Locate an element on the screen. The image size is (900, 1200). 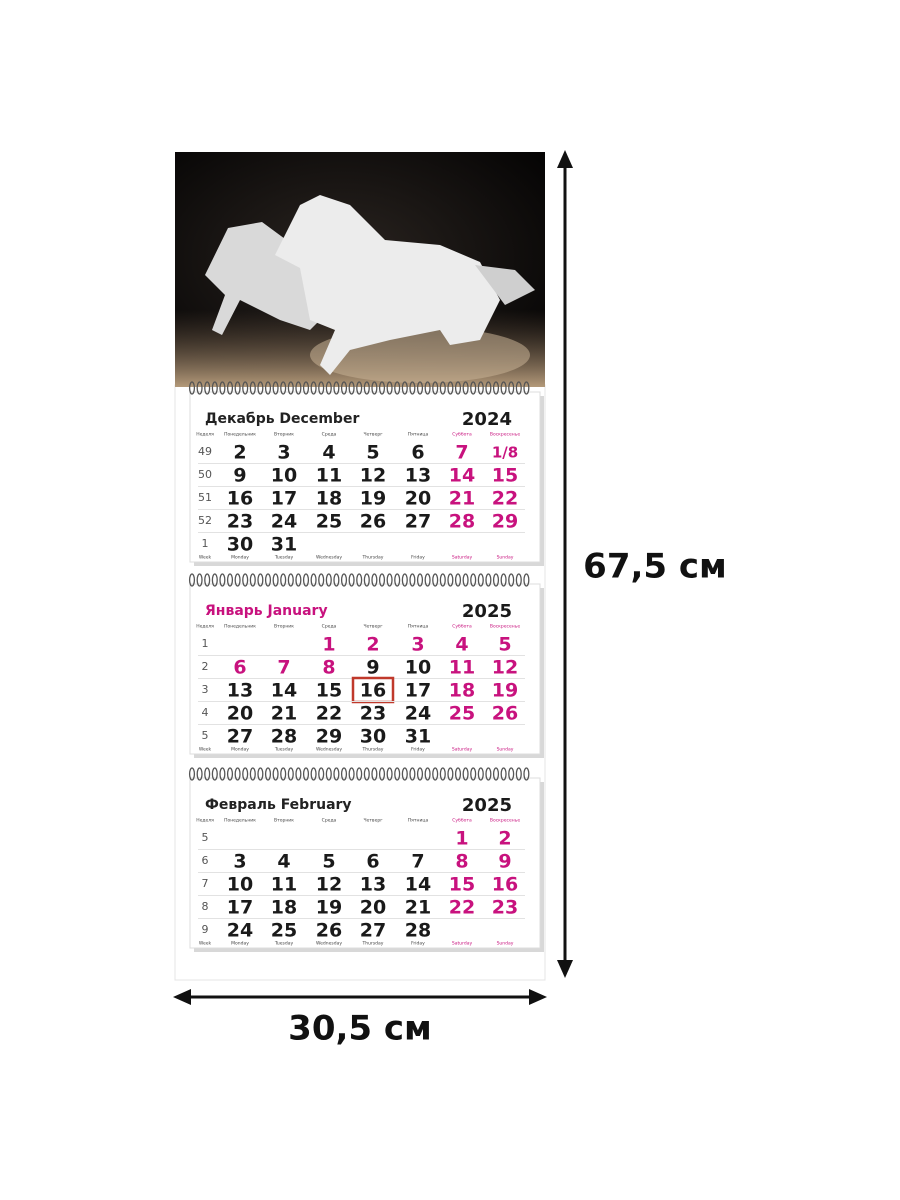
day: 31 is located at coordinates (284, 545).